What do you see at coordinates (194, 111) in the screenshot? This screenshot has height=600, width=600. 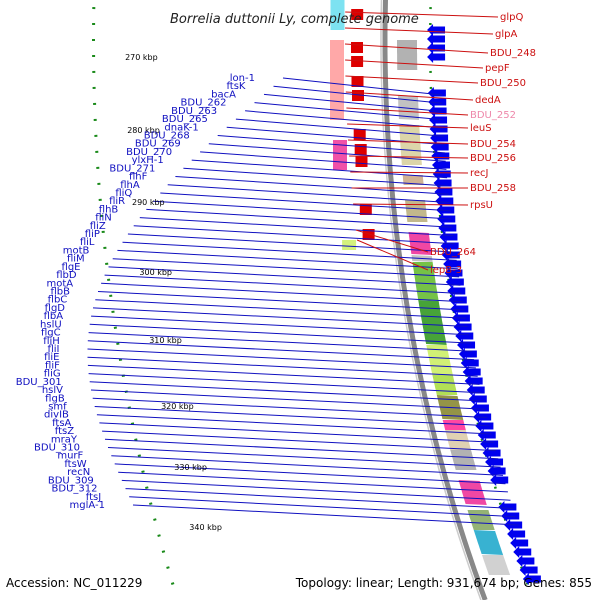 I see `gene-label-left: BDU_263` at bounding box center [194, 111].